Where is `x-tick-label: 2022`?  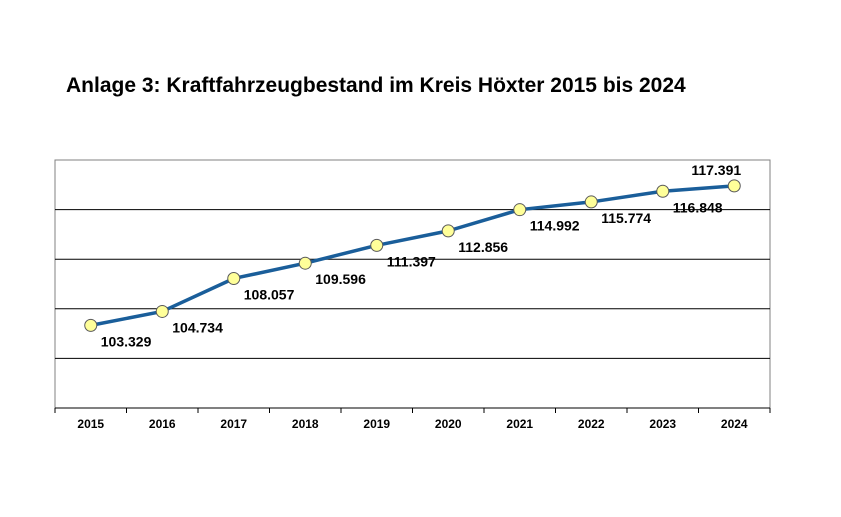 x-tick-label: 2022 is located at coordinates (591, 424).